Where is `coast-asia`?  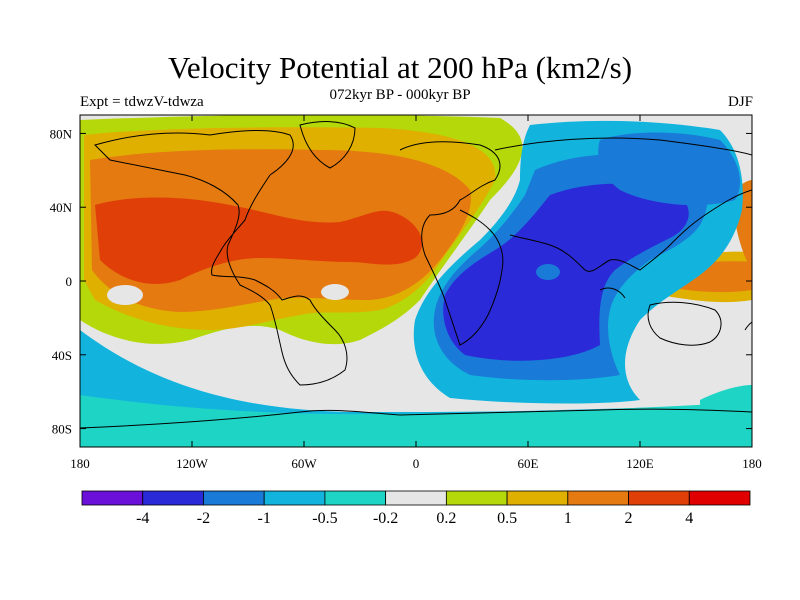
coast-asia is located at coordinates (623, 204).